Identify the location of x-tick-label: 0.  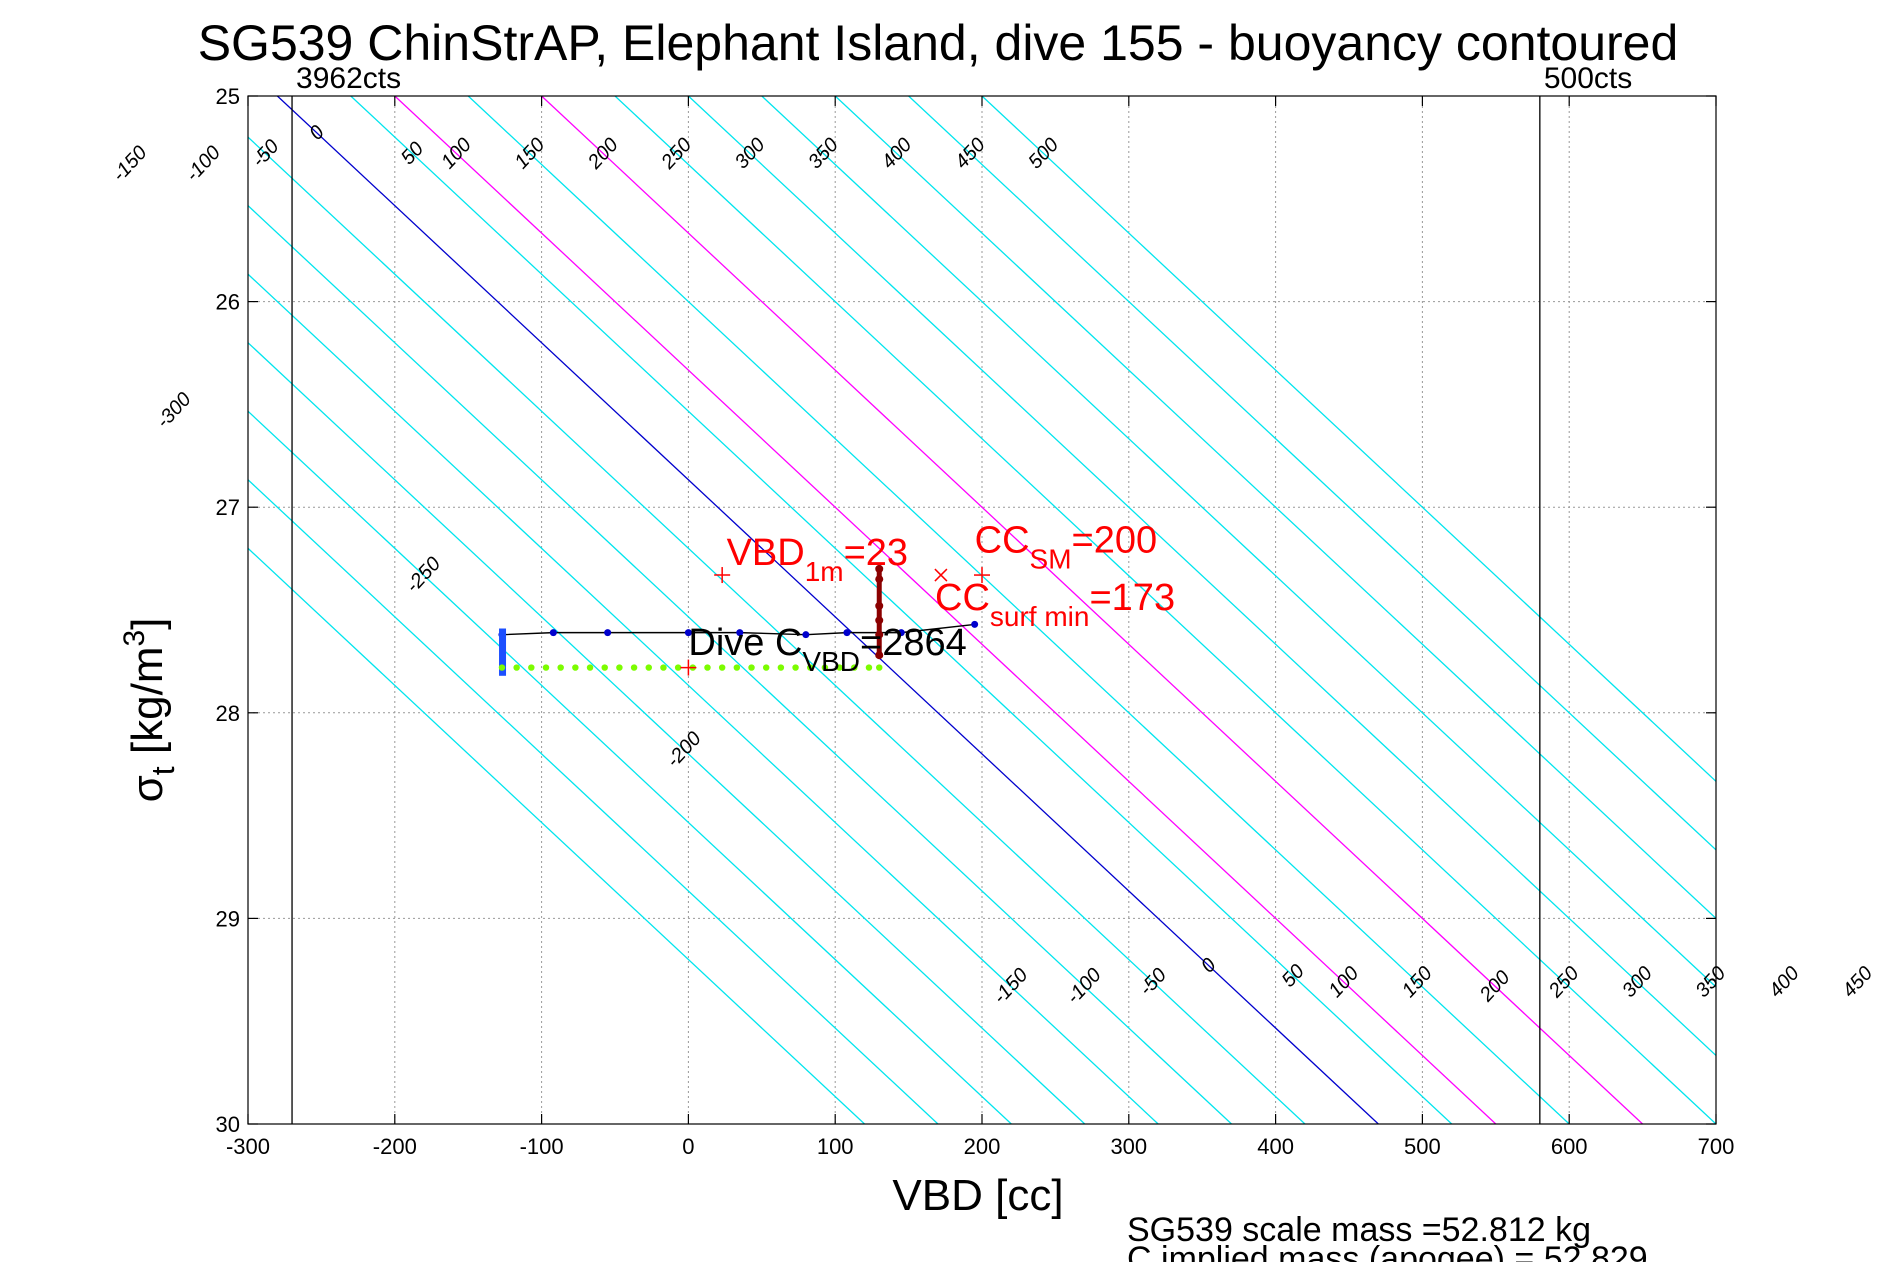
(688, 1146).